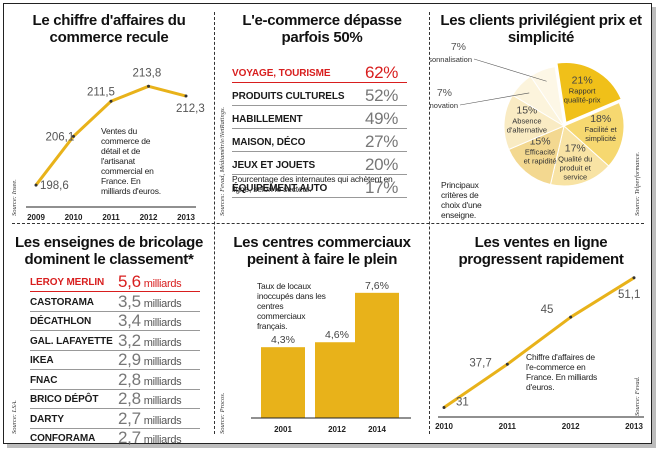 The image size is (662, 455). I want to click on sector-value: 62%, so click(382, 72).